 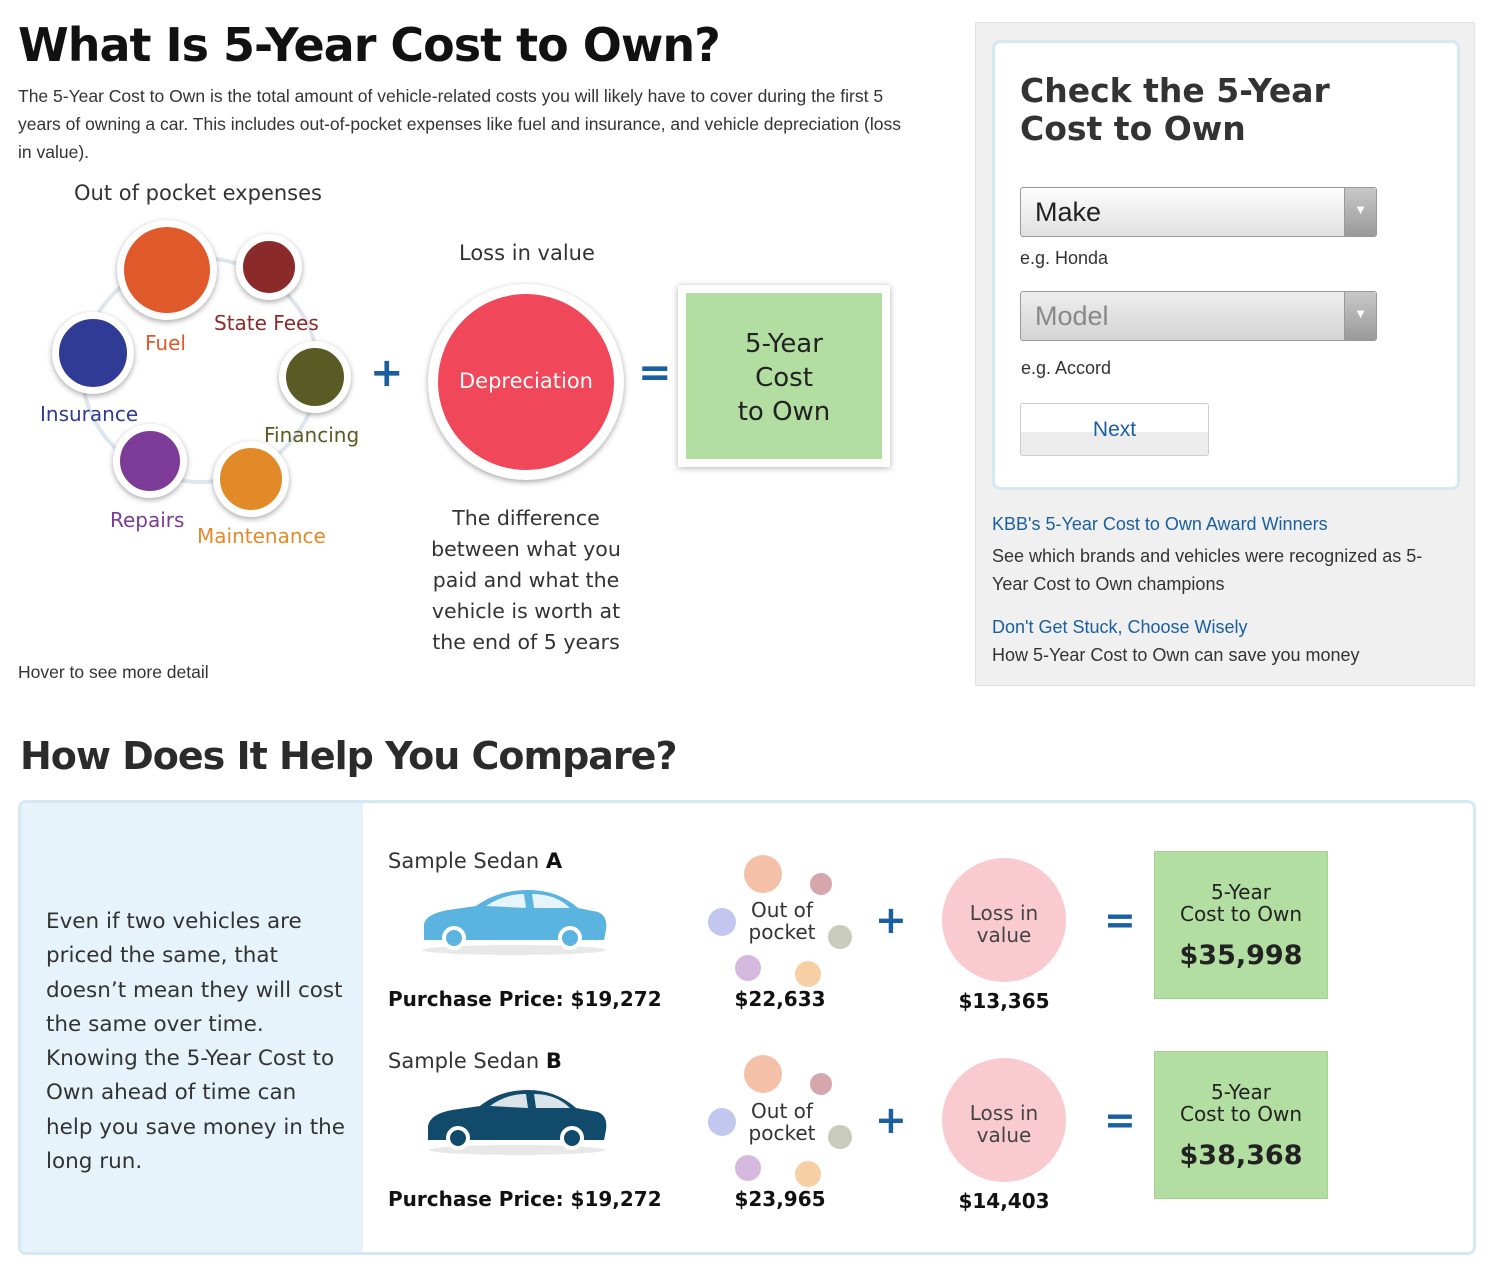 I want to click on hover-hint: Hover to see more detail, so click(x=113, y=672).